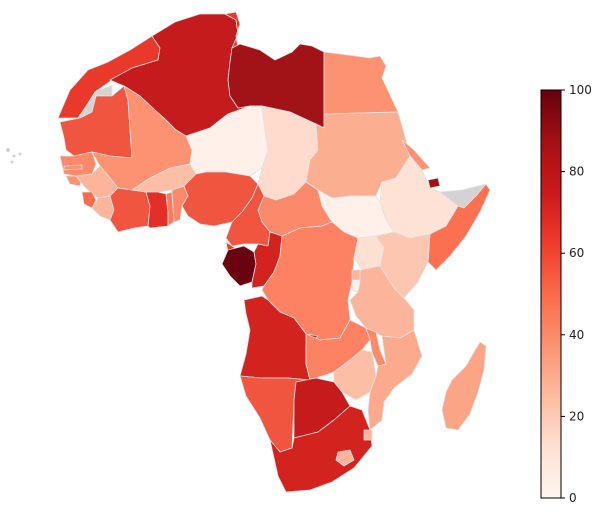  What do you see at coordinates (73, 167) in the screenshot?
I see `country-gambia` at bounding box center [73, 167].